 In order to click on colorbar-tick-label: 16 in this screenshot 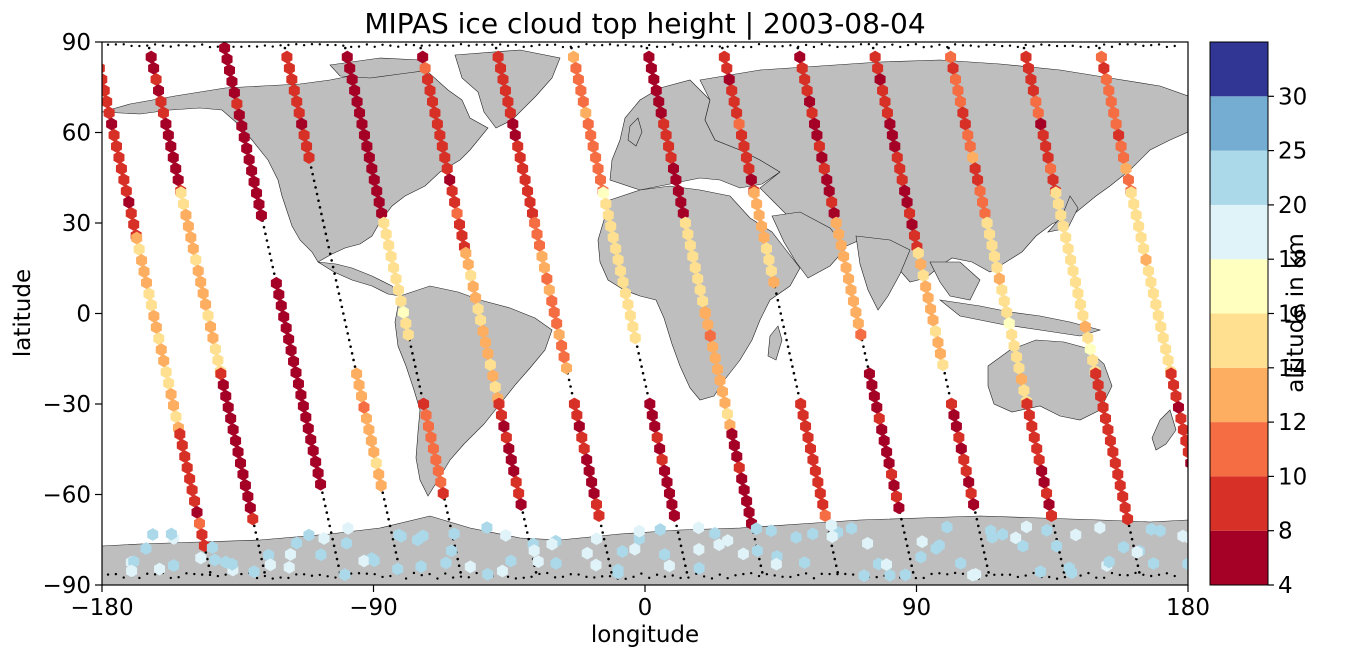, I will do `click(1292, 315)`.